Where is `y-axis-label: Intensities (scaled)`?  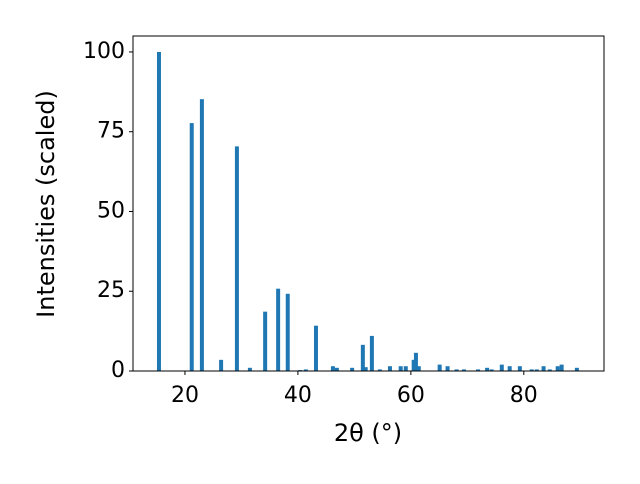 y-axis-label: Intensities (scaled) is located at coordinates (46, 204).